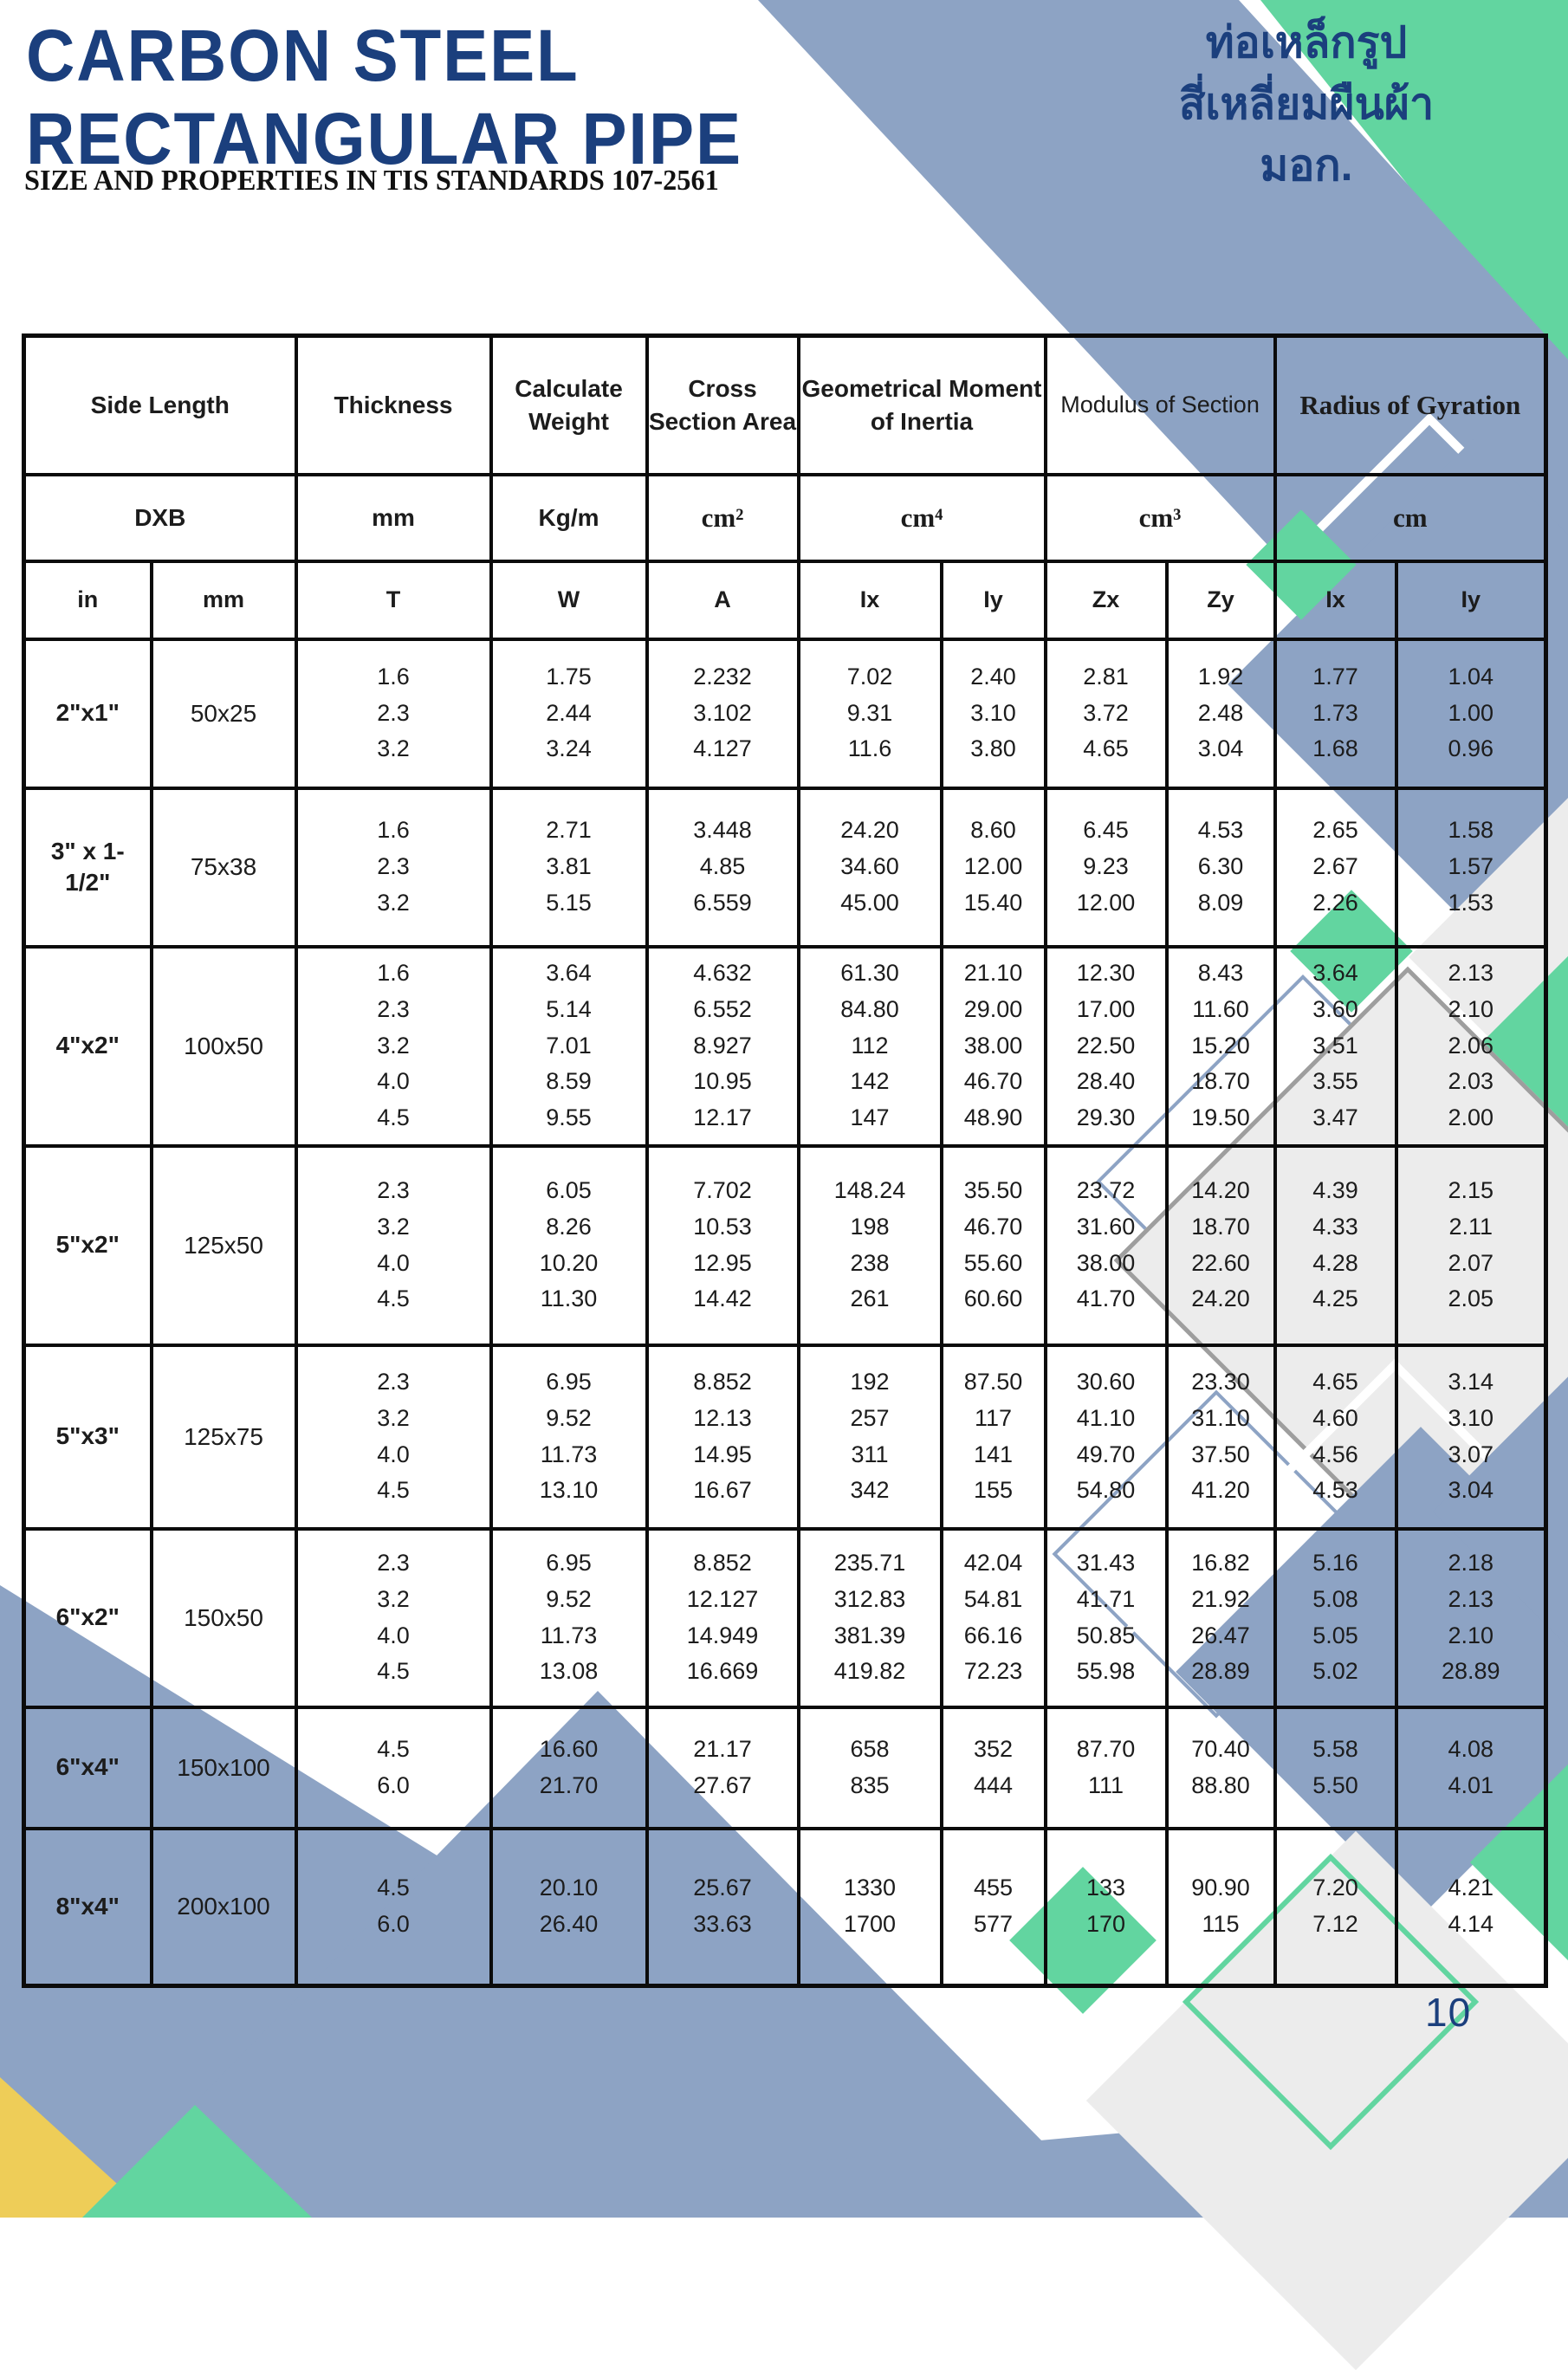  Describe the element at coordinates (1106, 1245) in the screenshot. I see `cell-zx: 23.72 31.60 38.00 41.70` at that location.